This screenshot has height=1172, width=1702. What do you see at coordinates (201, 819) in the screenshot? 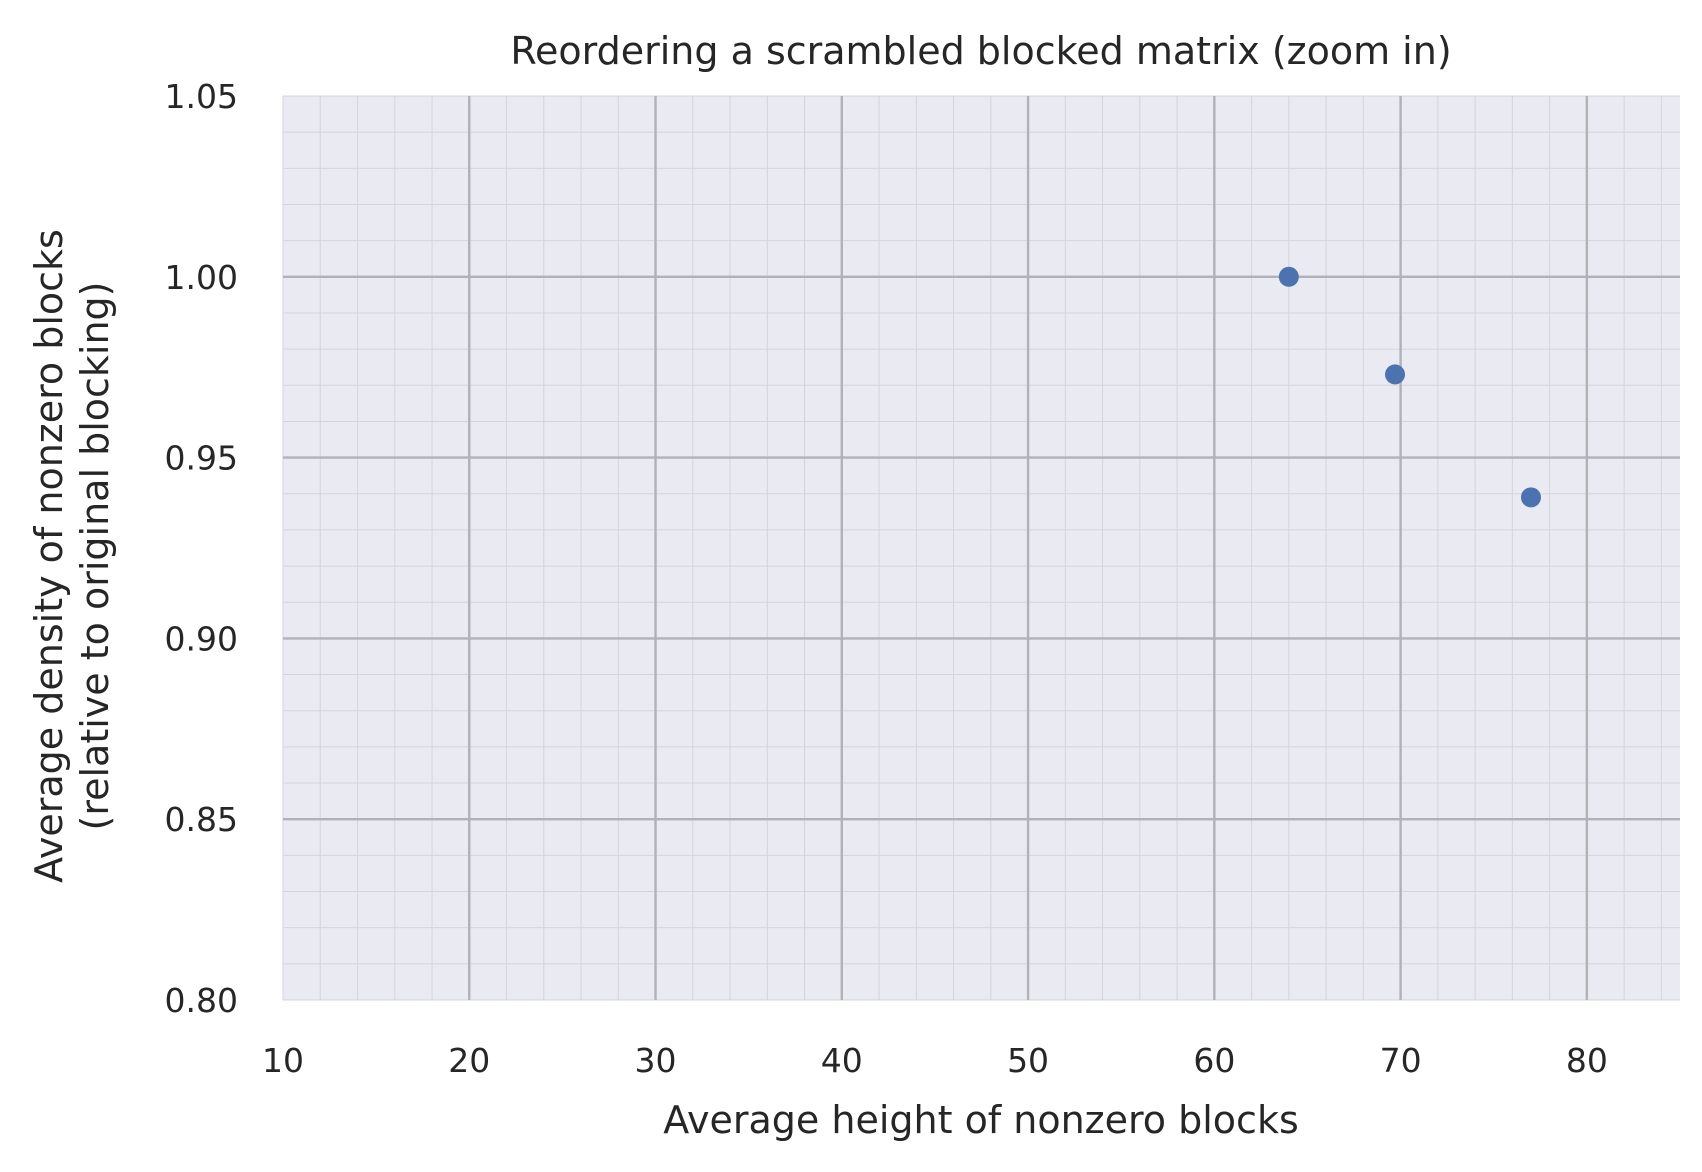
I see `y-tick-label: 0.85` at bounding box center [201, 819].